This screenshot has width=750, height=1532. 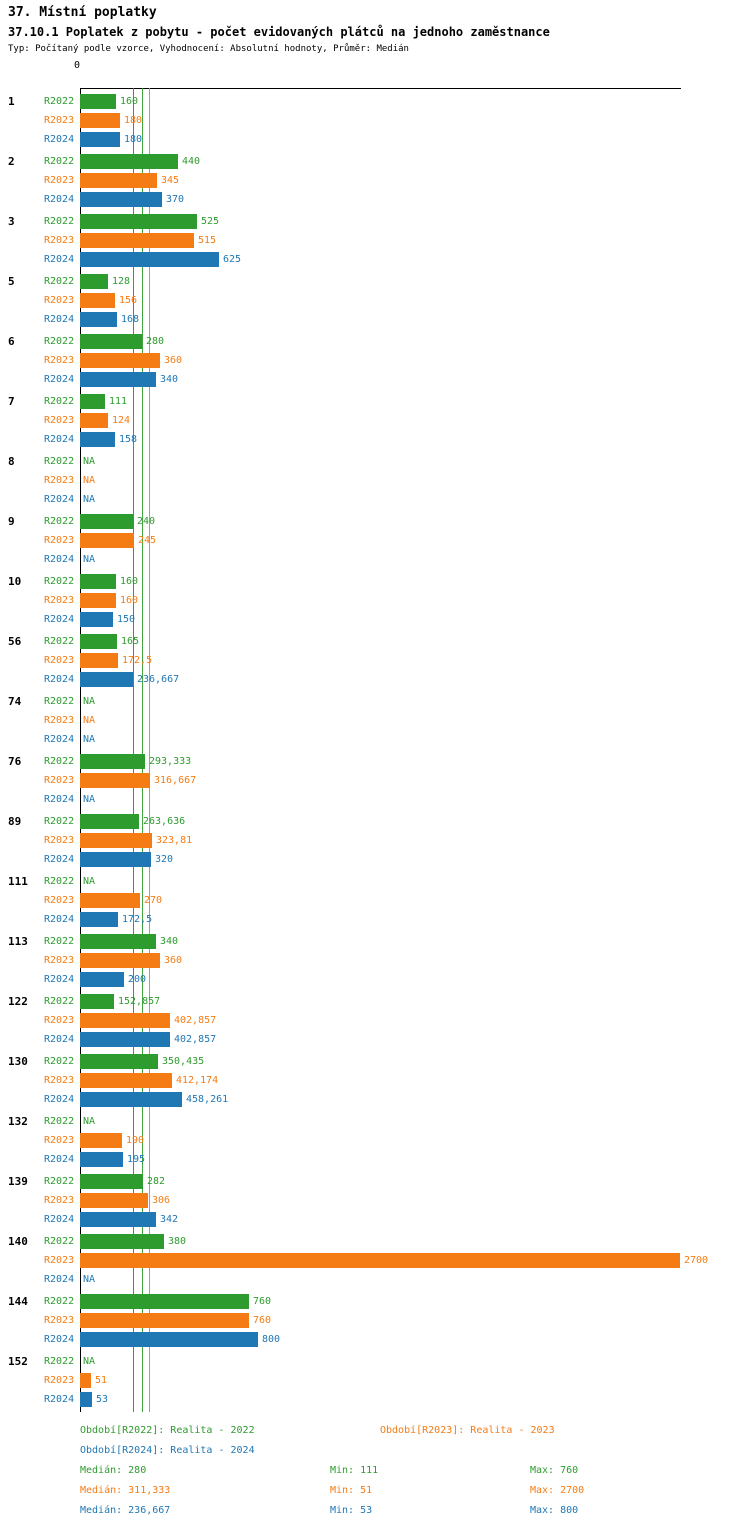 I want to click on group-label: 8, so click(x=11, y=461).